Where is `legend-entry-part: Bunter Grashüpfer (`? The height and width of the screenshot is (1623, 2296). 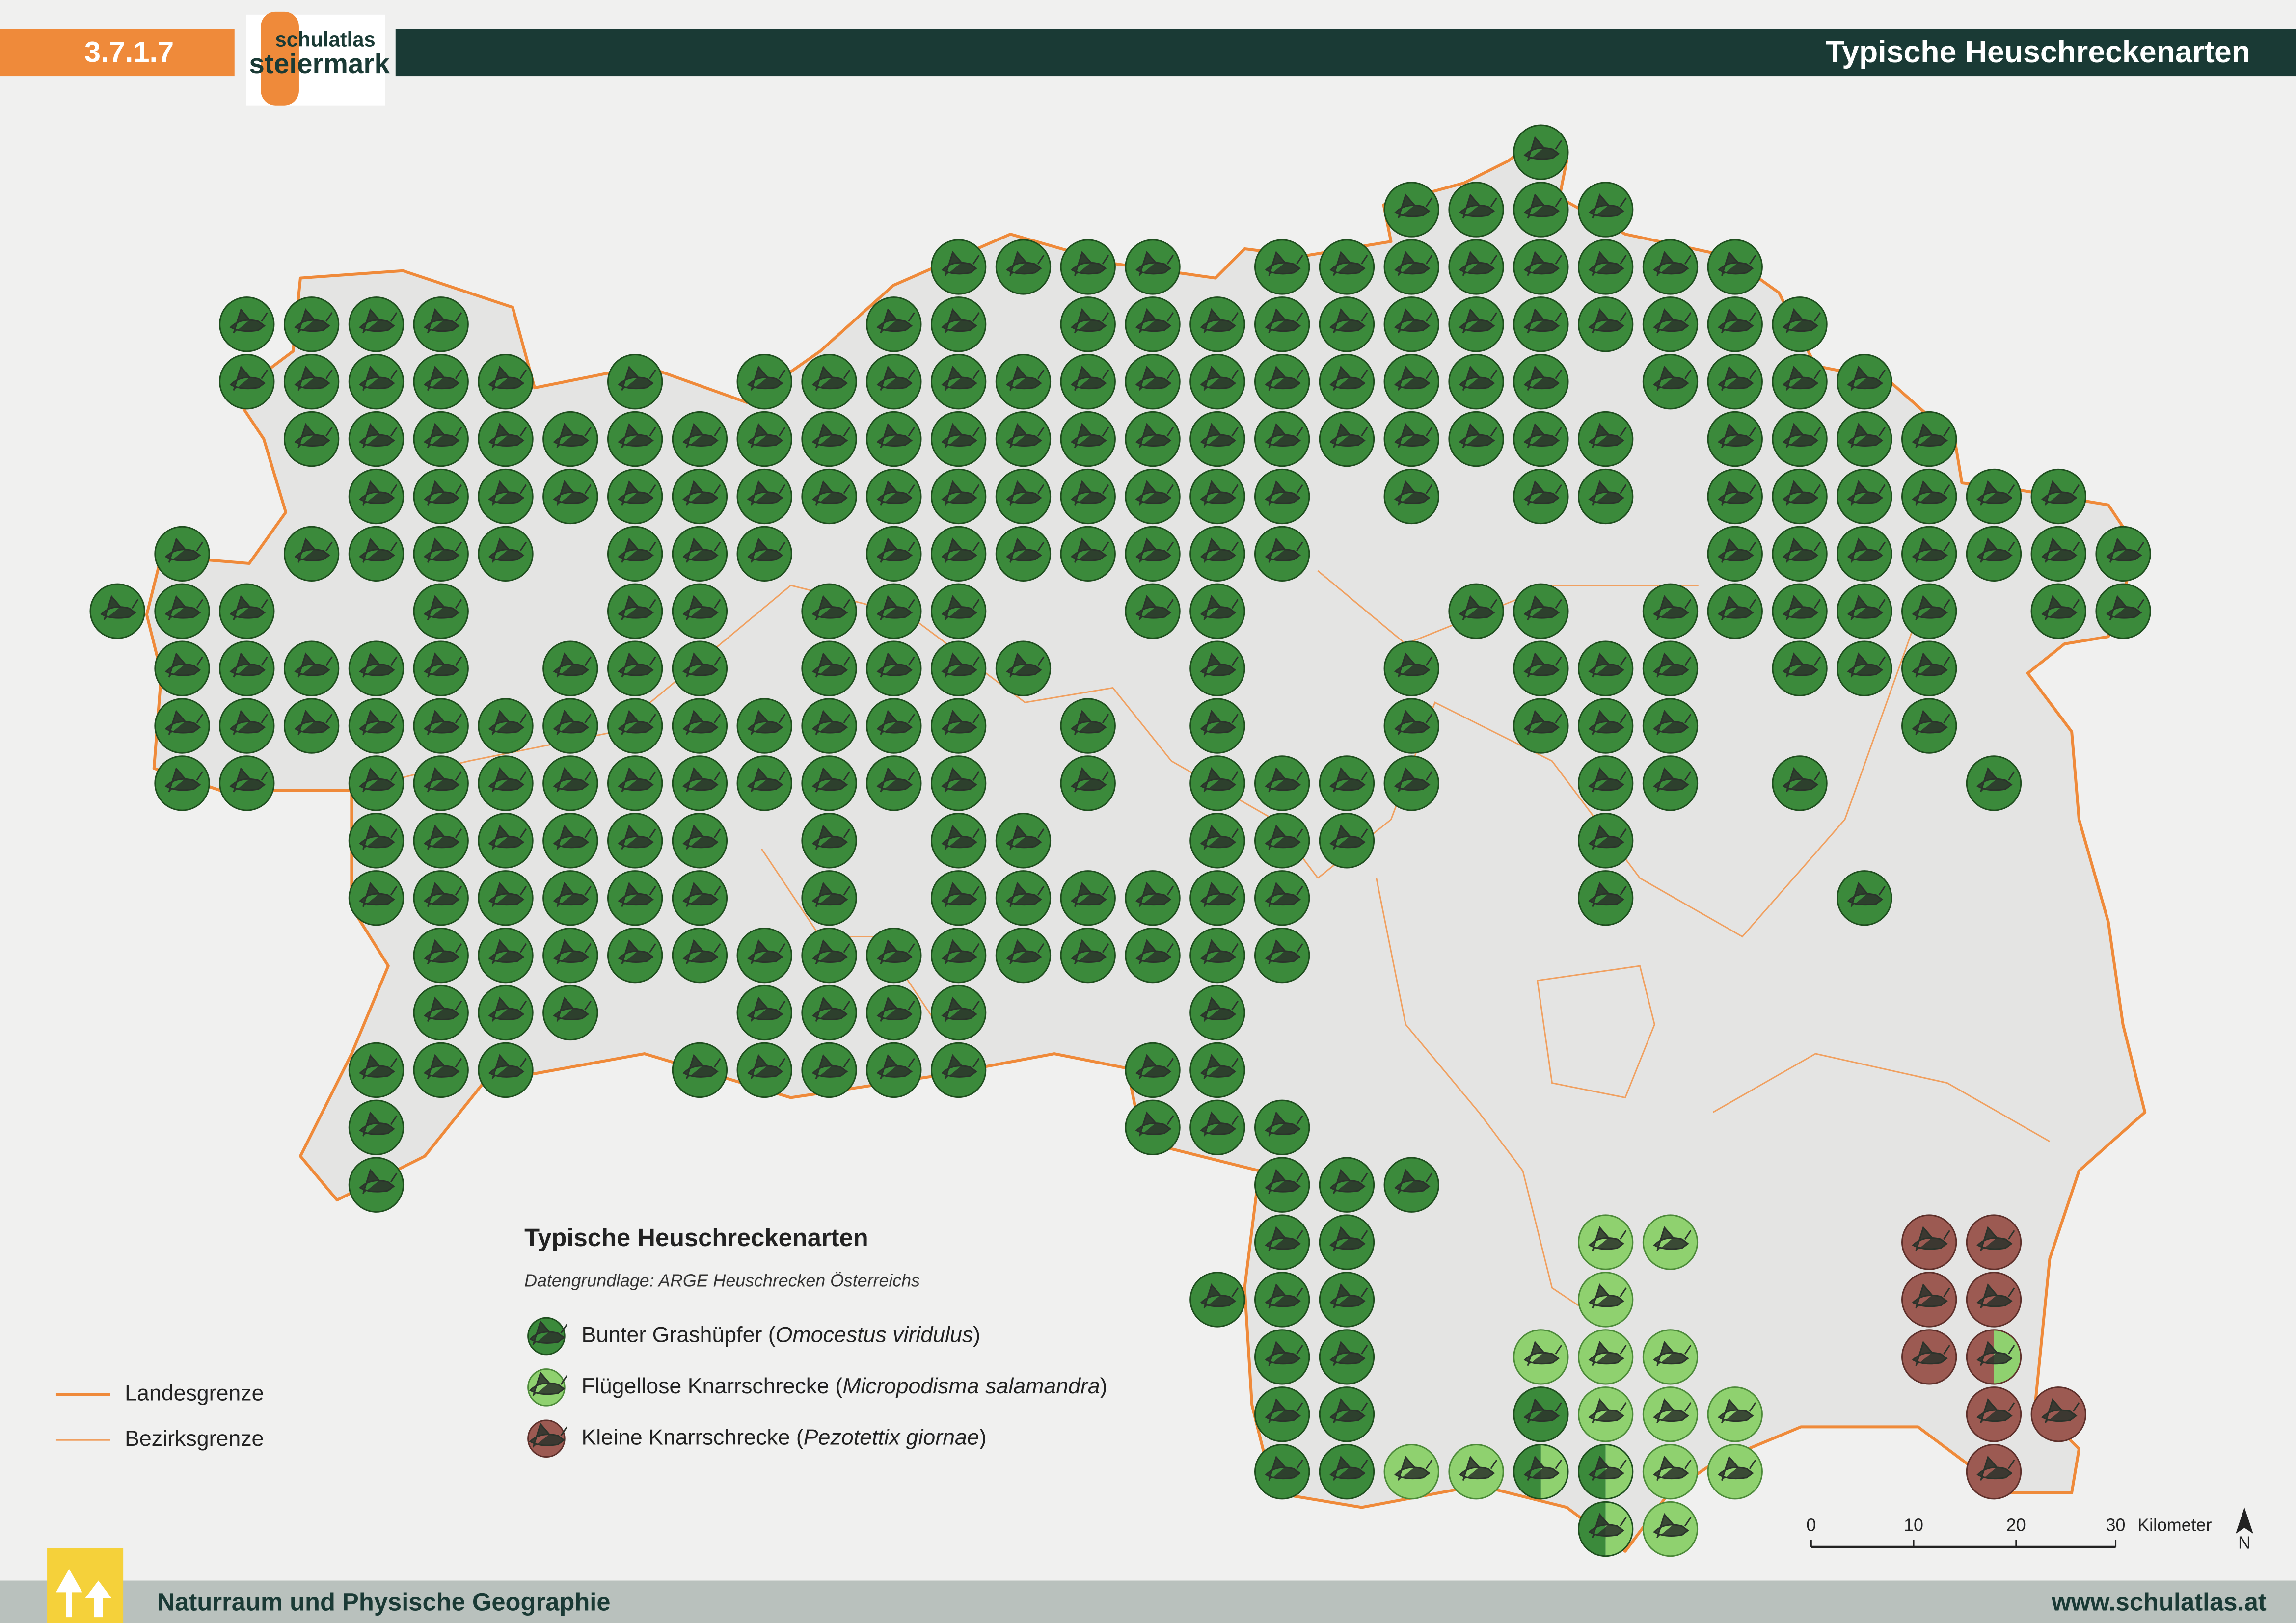 legend-entry-part: Bunter Grashüpfer ( is located at coordinates (678, 1335).